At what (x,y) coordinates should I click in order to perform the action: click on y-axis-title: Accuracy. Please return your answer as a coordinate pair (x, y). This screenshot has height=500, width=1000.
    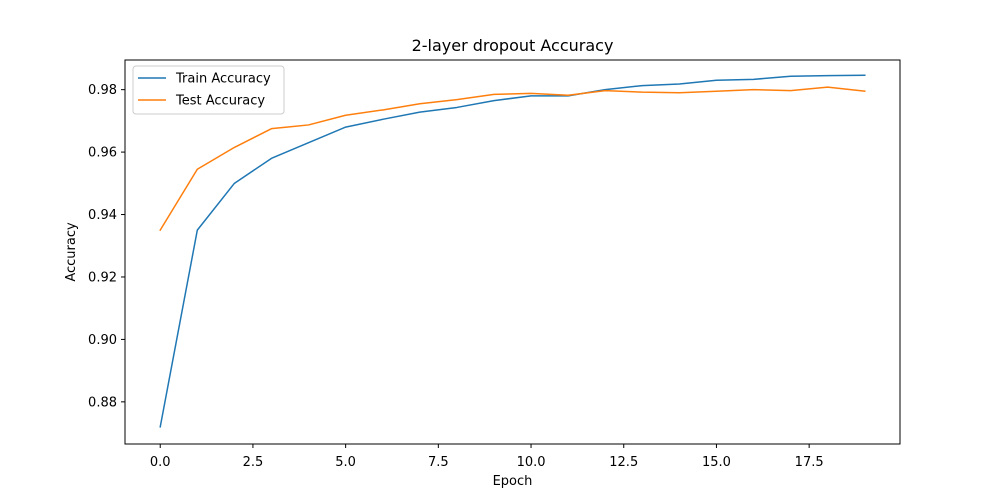
    Looking at the image, I should click on (71, 252).